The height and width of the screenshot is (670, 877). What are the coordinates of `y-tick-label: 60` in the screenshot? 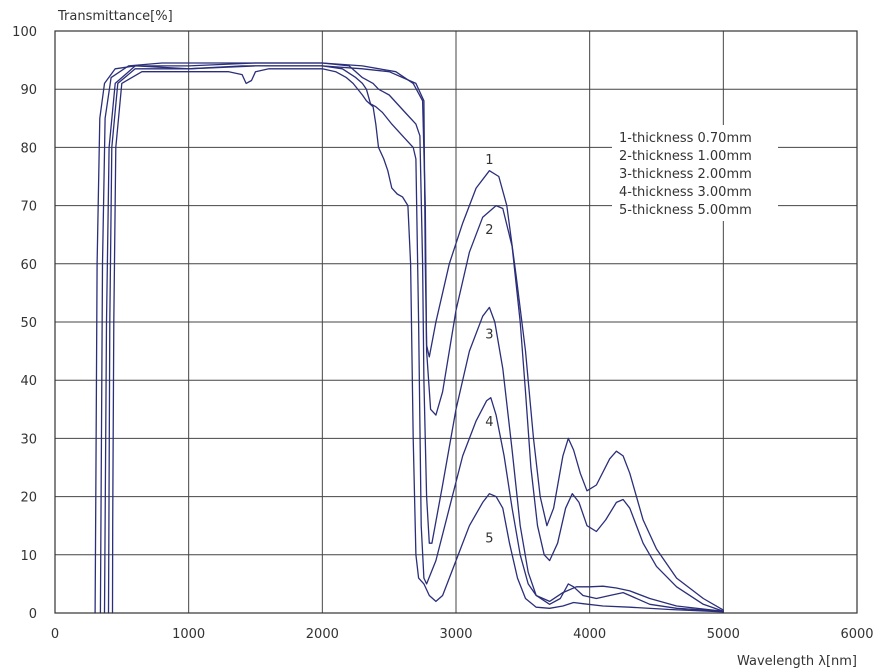 It's located at (28, 265).